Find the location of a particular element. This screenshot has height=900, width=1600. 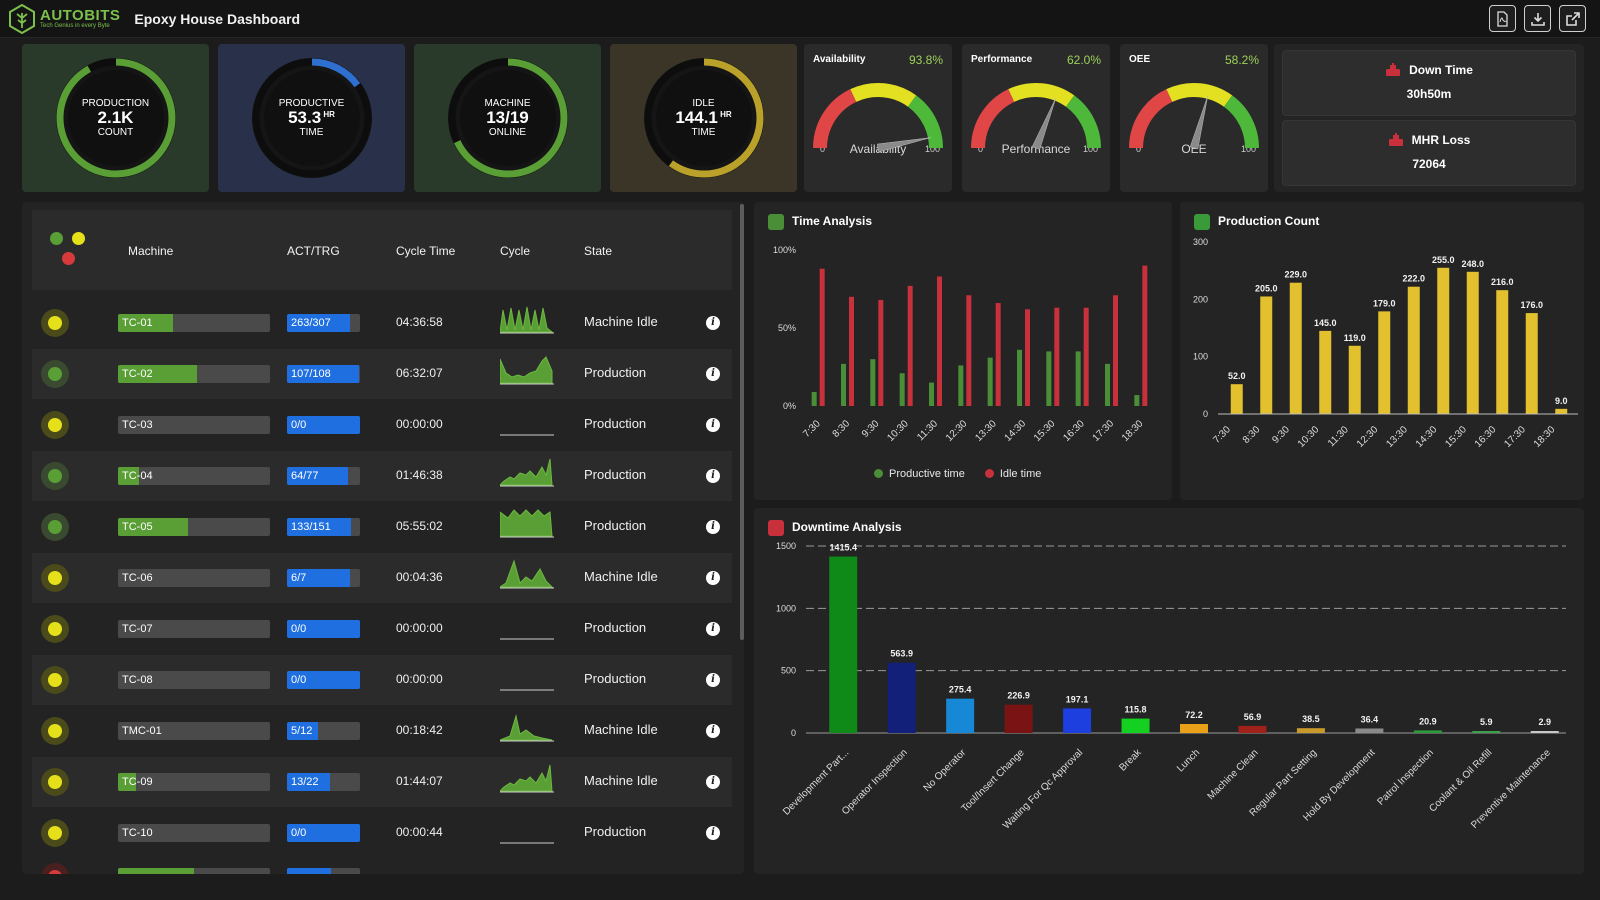

column-machine: Machine is located at coordinates (151, 251).